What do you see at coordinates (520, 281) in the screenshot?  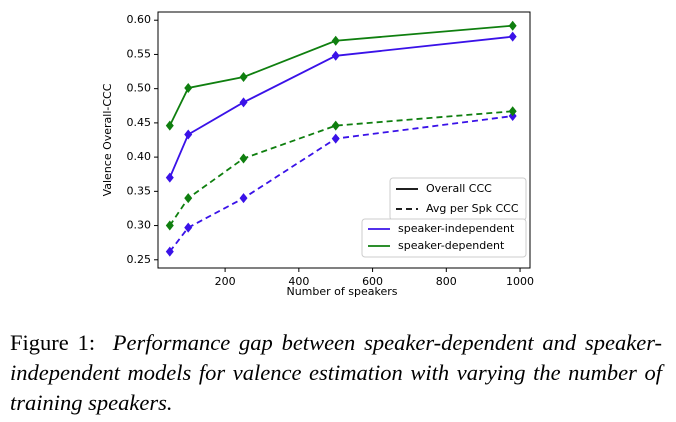 I see `x-tick-label: 1000` at bounding box center [520, 281].